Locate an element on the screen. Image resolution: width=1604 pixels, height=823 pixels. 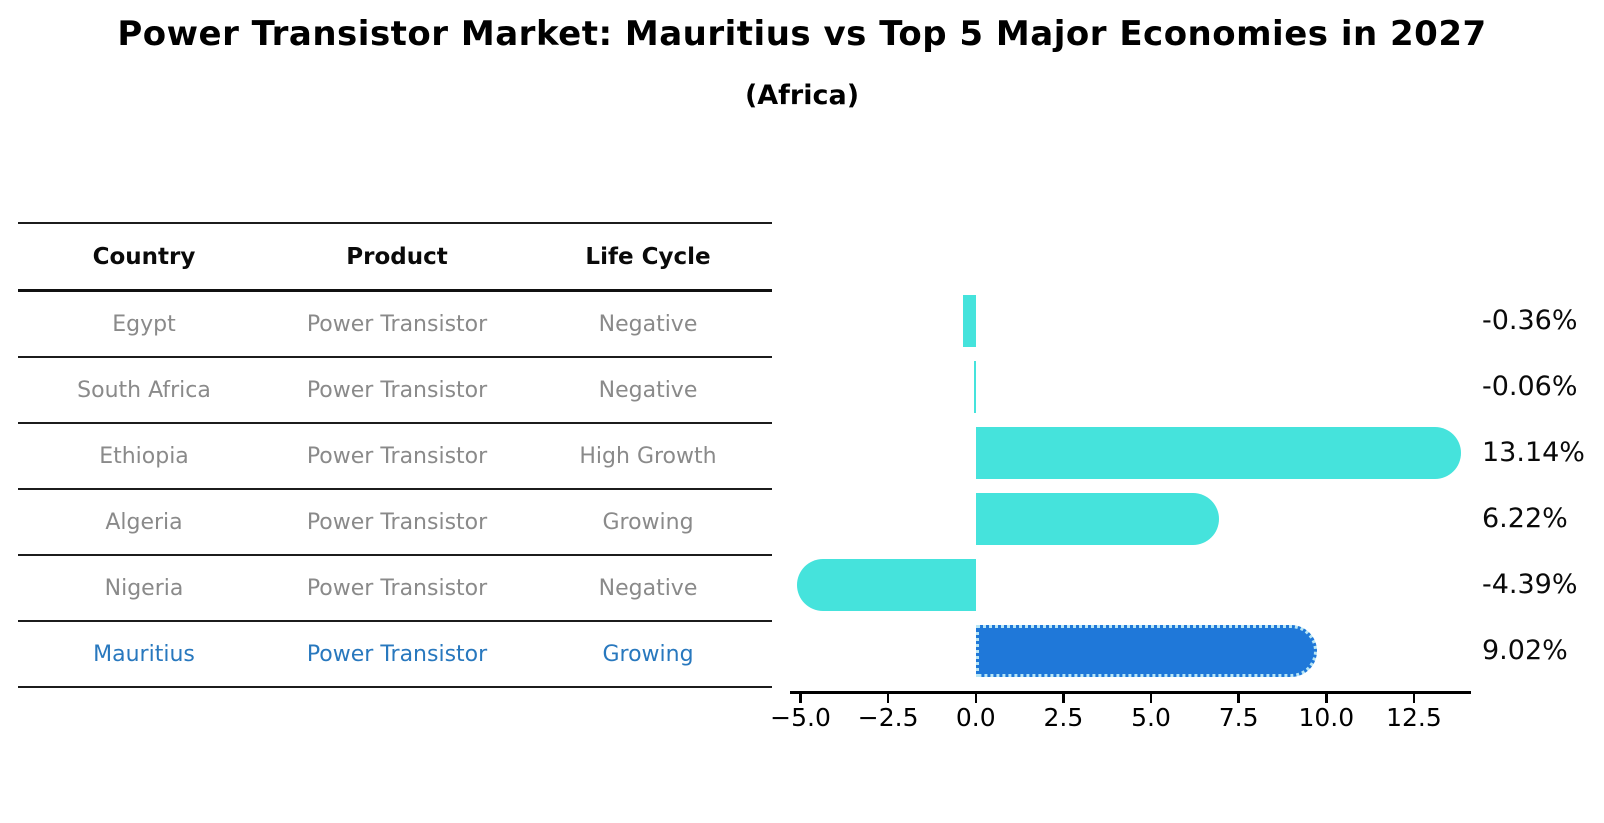
x-axis-tick-label: 2.5 is located at coordinates (1063, 717).